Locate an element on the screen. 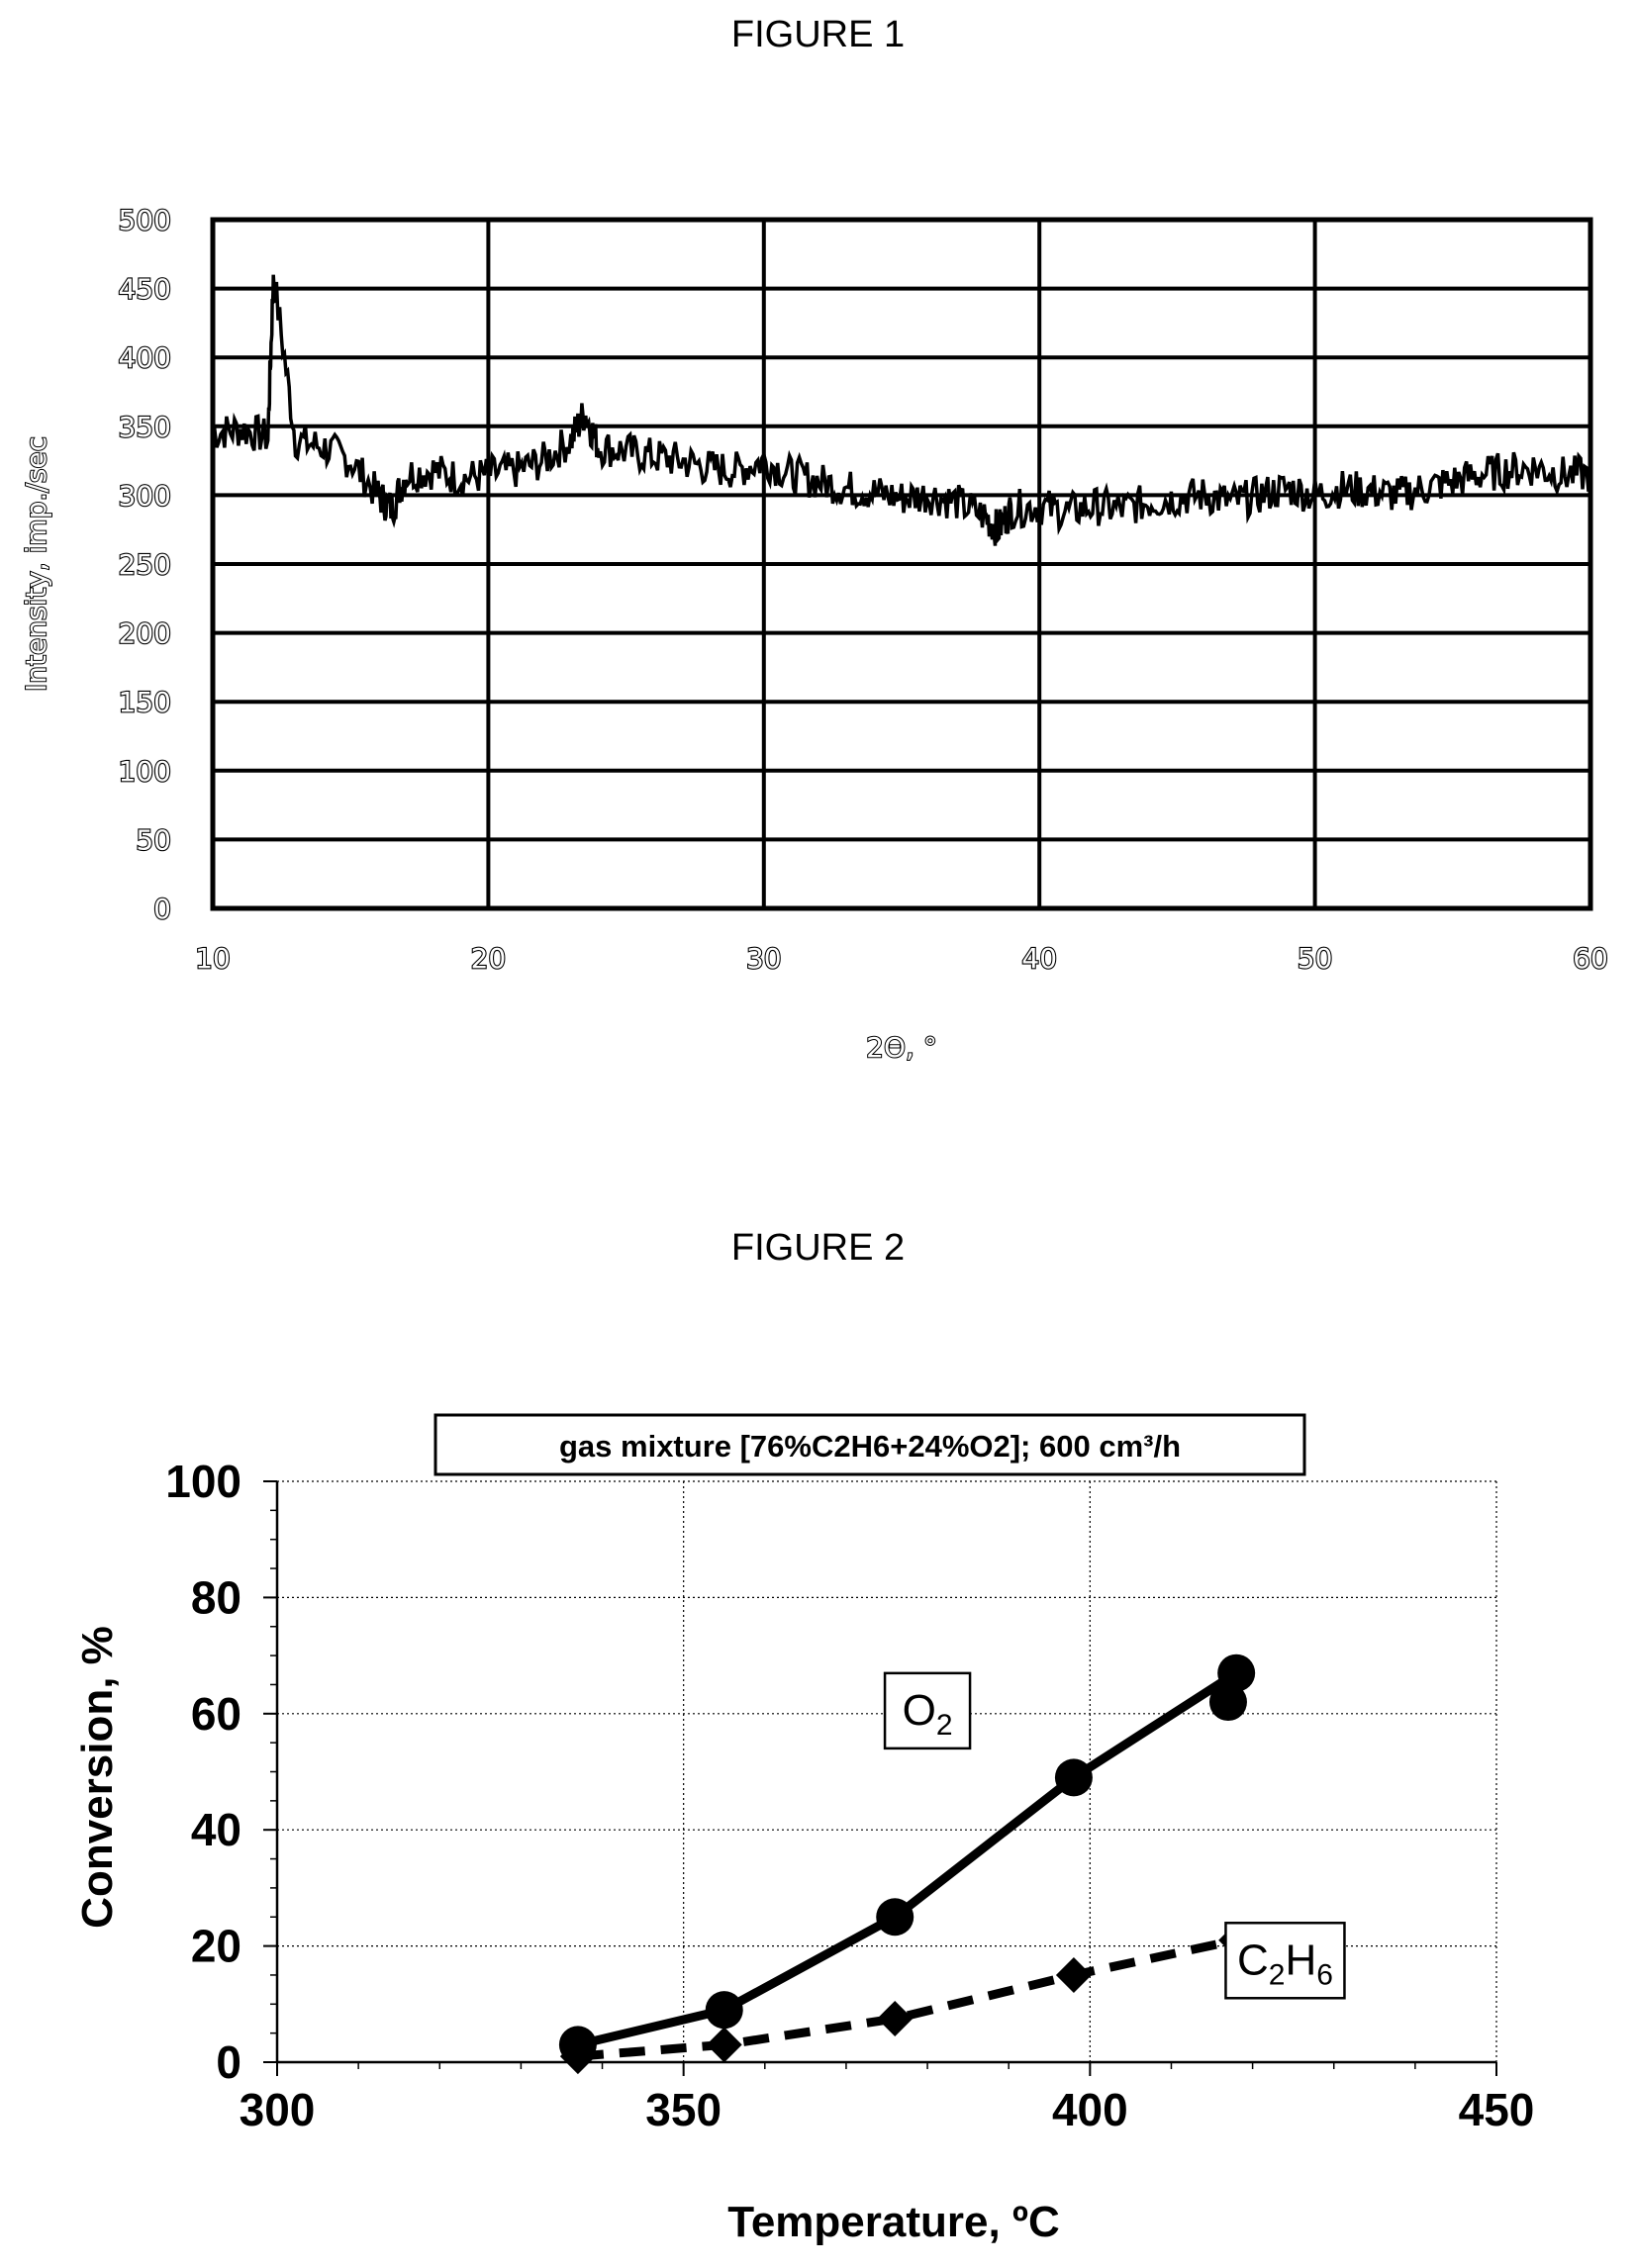 This screenshot has width=1636, height=2268. figure-2-y-tick-label: 40 is located at coordinates (216, 1830).